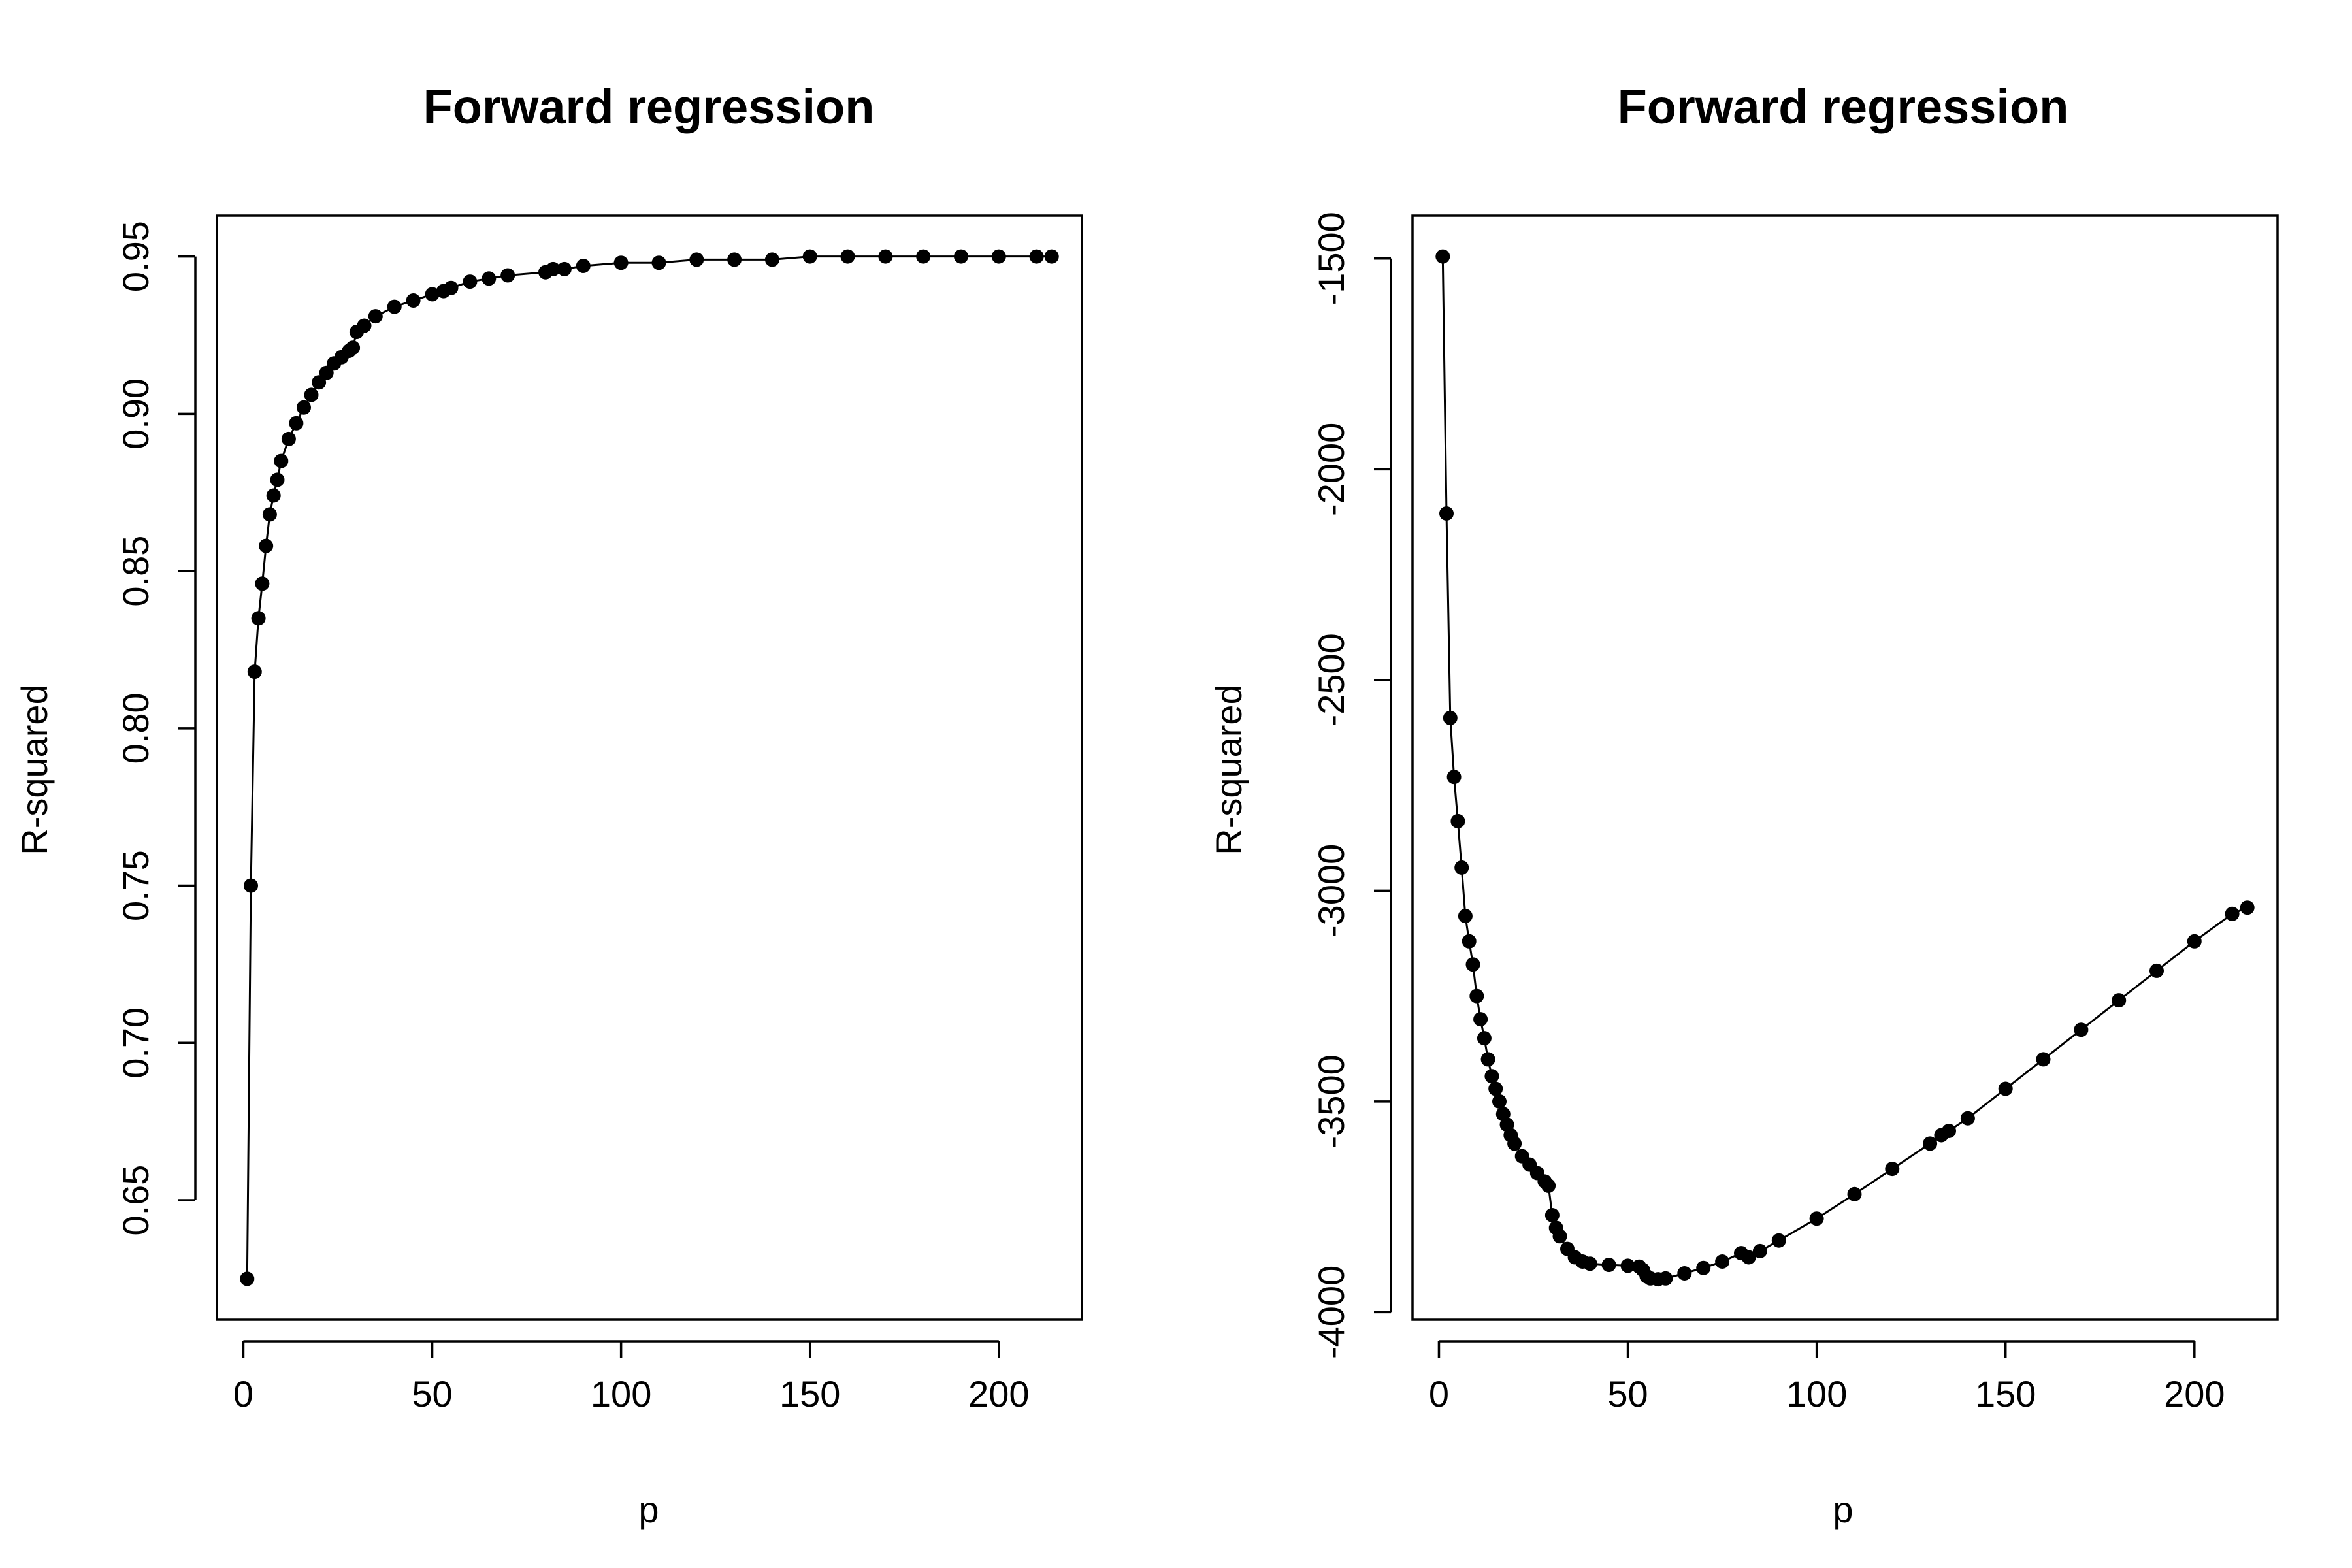 The height and width of the screenshot is (1568, 2352). What do you see at coordinates (1331, 1101) in the screenshot?
I see `right-y-tick-label: -3500` at bounding box center [1331, 1101].